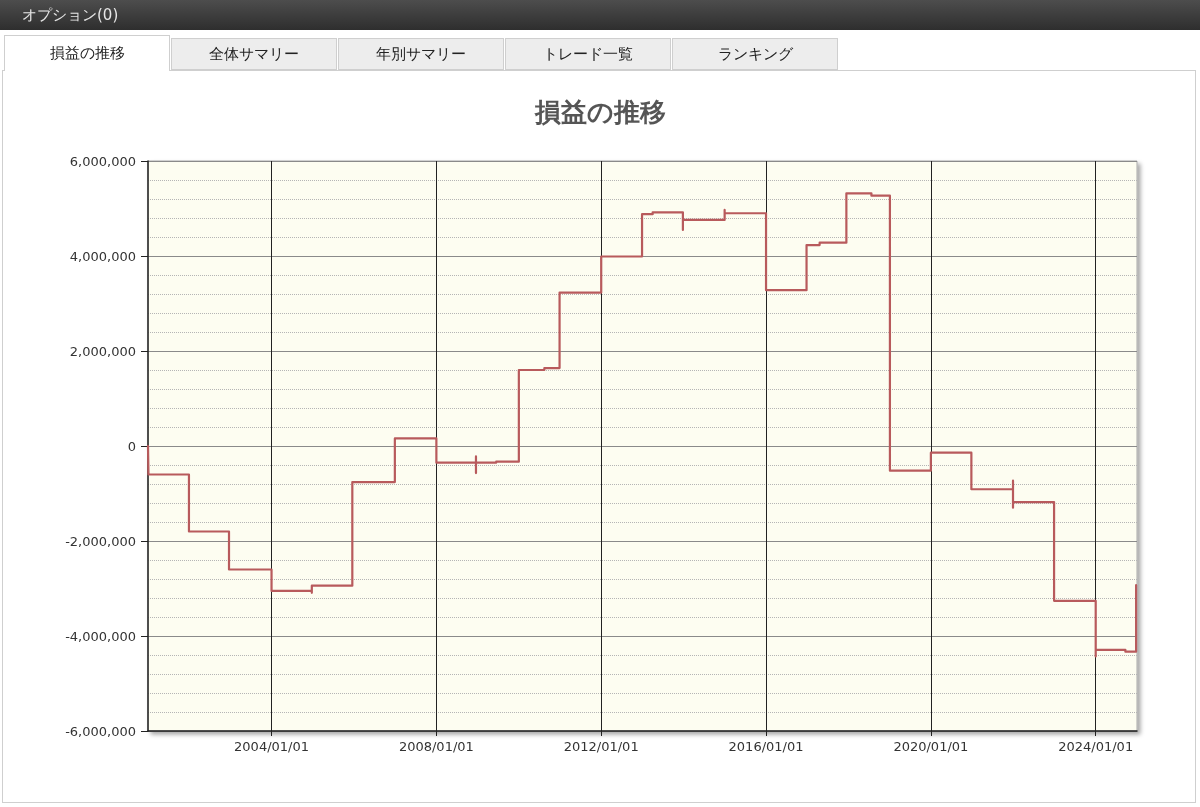 This screenshot has width=1200, height=807. Describe the element at coordinates (931, 746) in the screenshot. I see `x-tick-label: 2020/01/01` at that location.